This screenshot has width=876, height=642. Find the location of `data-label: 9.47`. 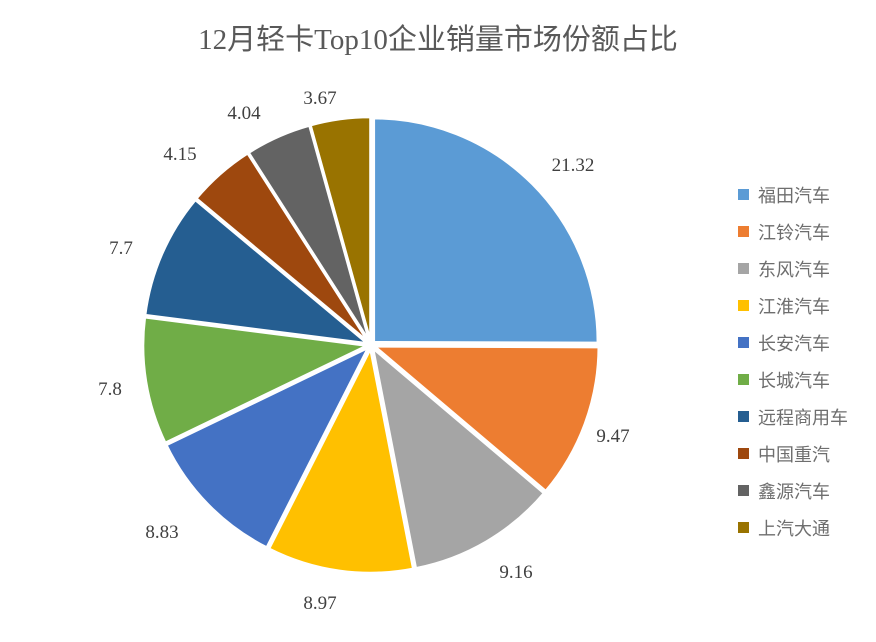

data-label: 9.47 is located at coordinates (613, 436).